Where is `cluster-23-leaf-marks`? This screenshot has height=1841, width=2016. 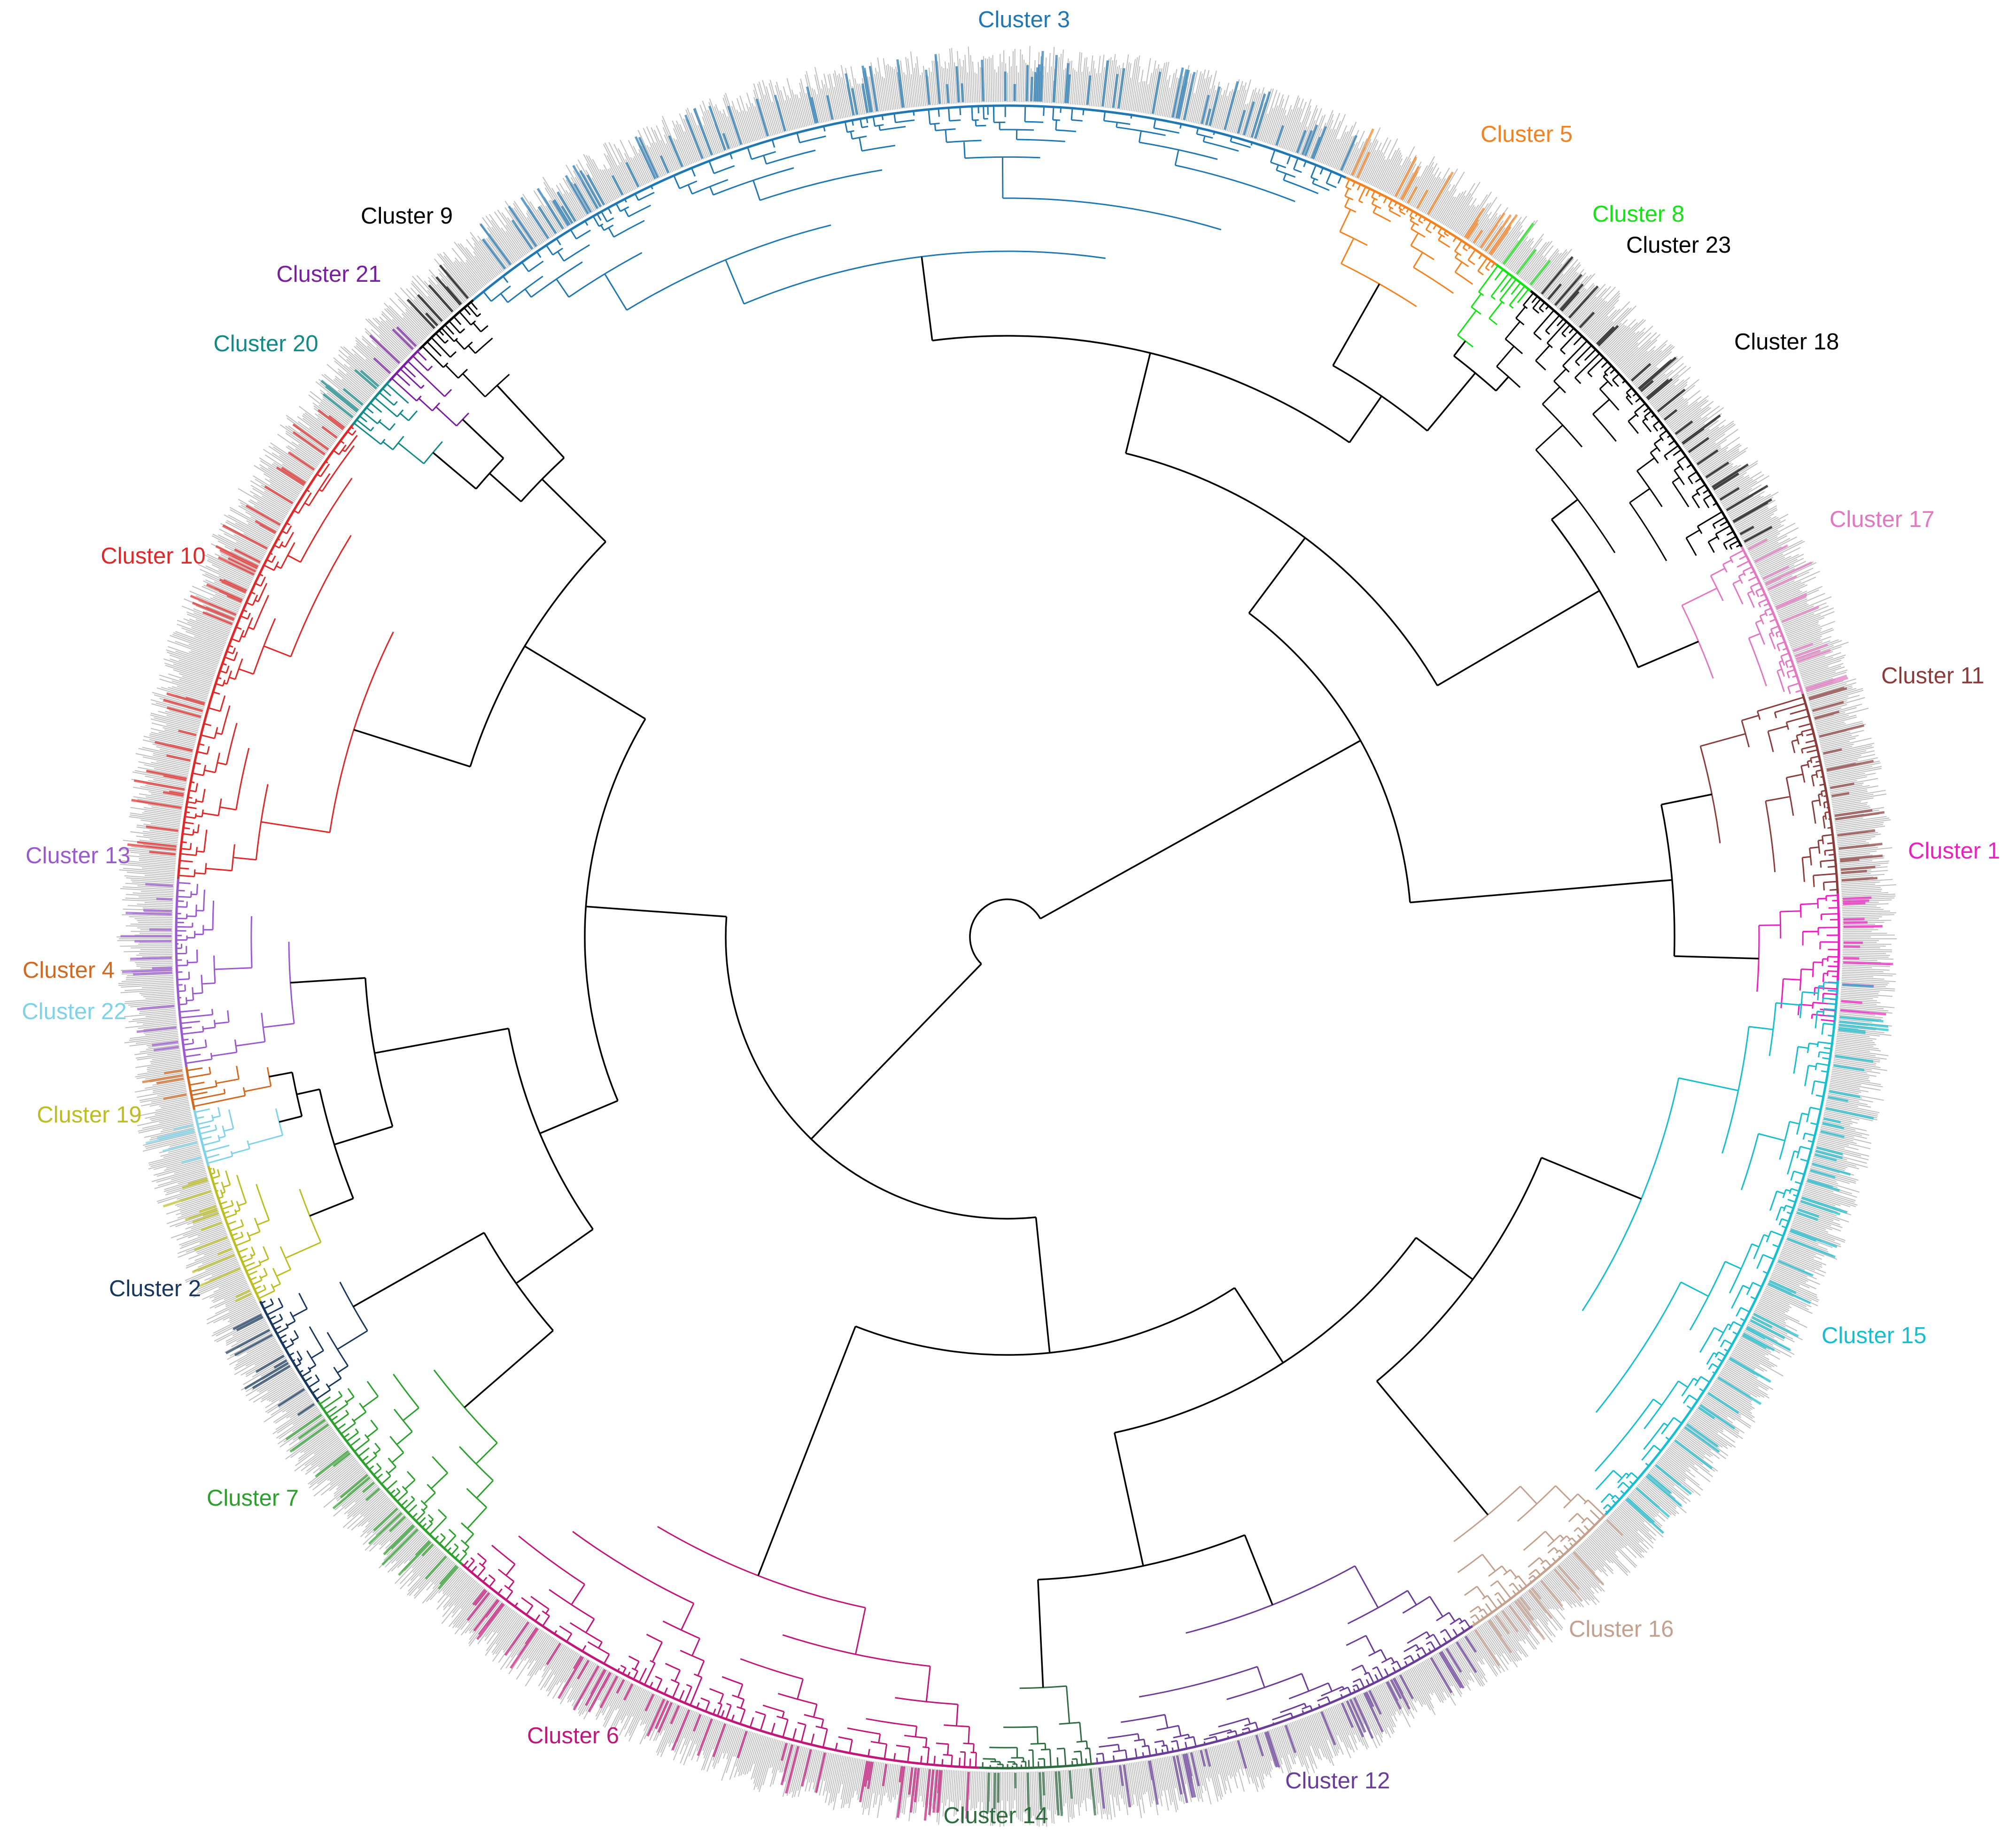 cluster-23-leaf-marks is located at coordinates (1570, 292).